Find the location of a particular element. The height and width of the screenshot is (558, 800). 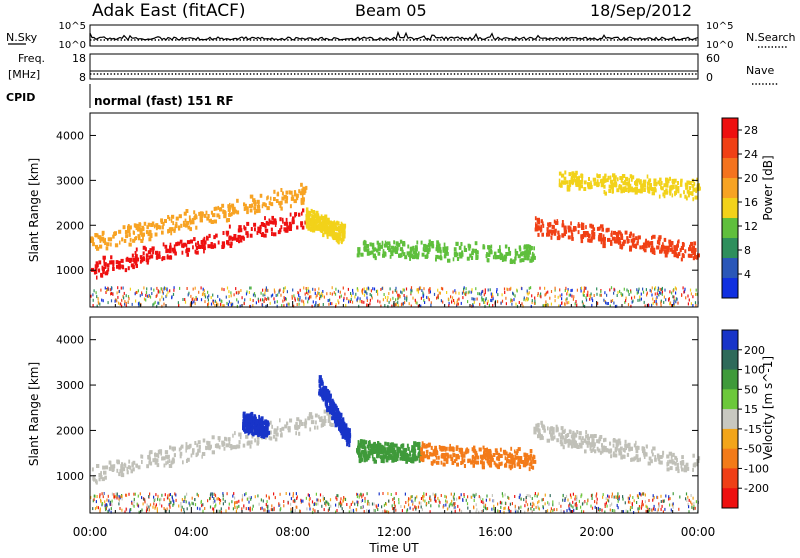

freq-label: Freq. is located at coordinates (31, 58).